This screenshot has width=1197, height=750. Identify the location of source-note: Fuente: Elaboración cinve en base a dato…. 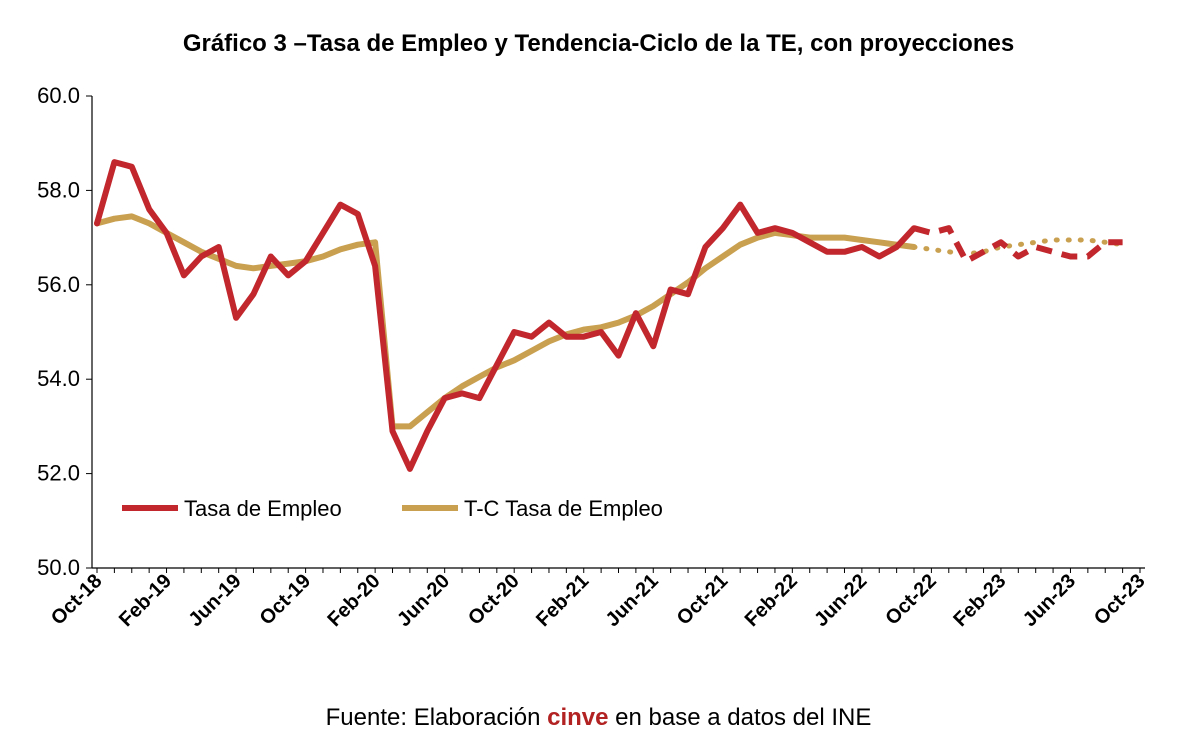
(598, 718).